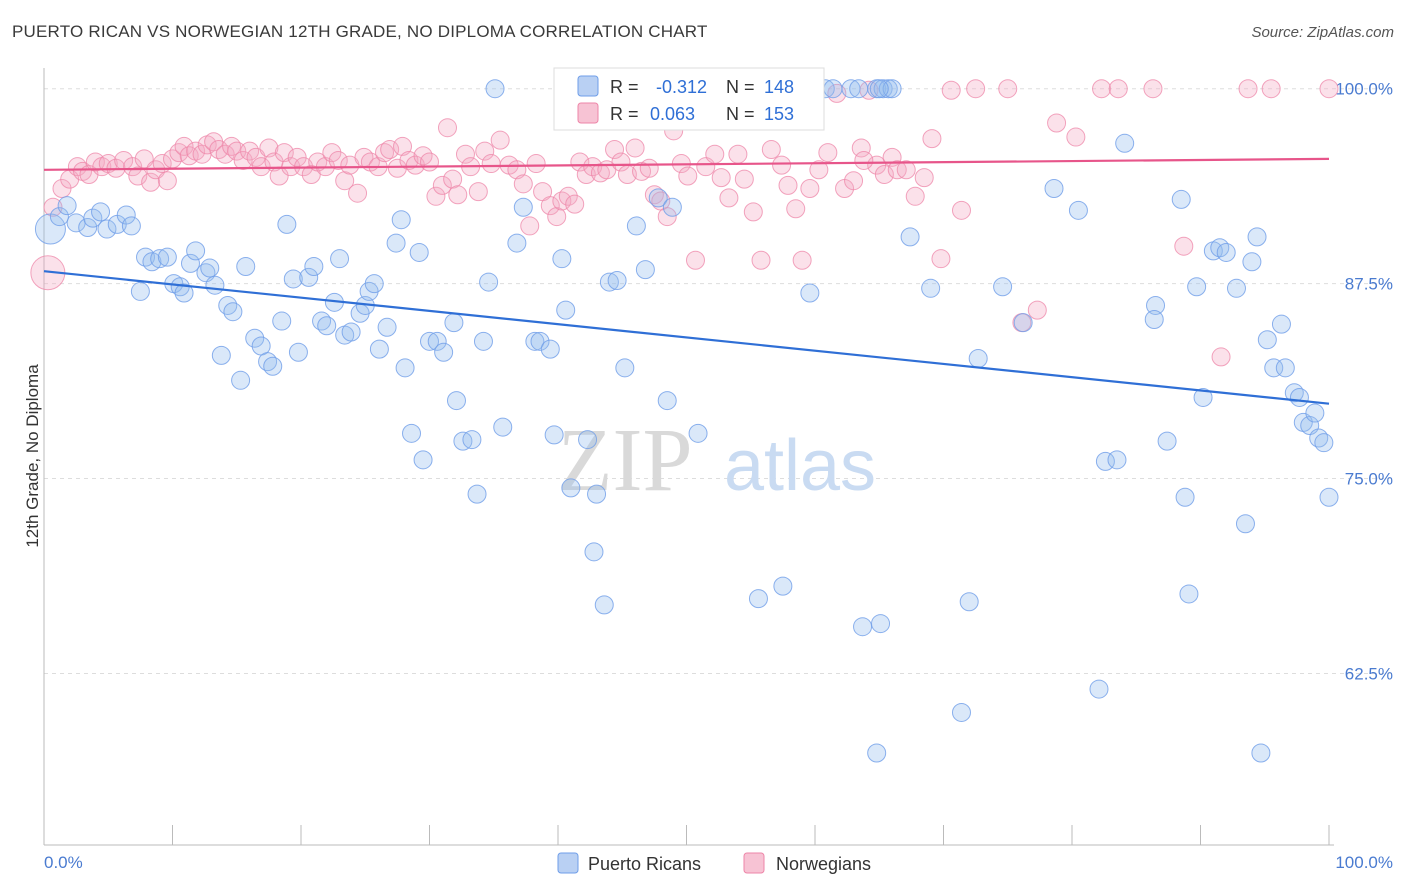  Describe the element at coordinates (1364, 382) in the screenshot. I see `y-axis-tick-labels: 62.5% 75.0% 87.5% 100.0%` at that location.